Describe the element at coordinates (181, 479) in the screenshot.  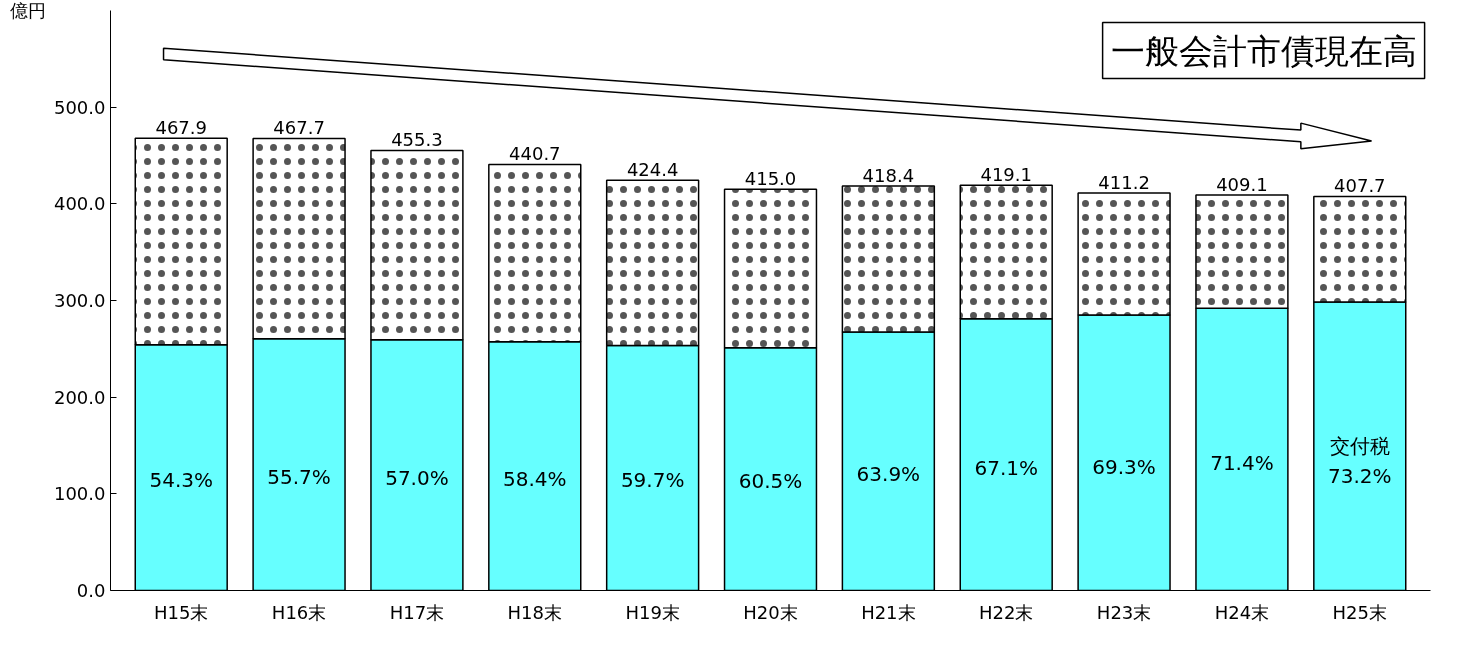
I see `annotation: 54.3%` at that location.